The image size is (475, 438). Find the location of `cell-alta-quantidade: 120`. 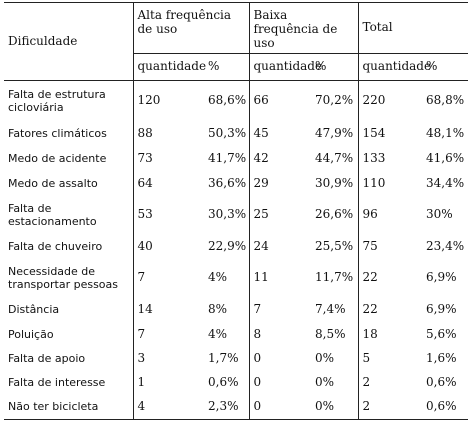

cell-alta-quantidade: 120 is located at coordinates (168, 100).